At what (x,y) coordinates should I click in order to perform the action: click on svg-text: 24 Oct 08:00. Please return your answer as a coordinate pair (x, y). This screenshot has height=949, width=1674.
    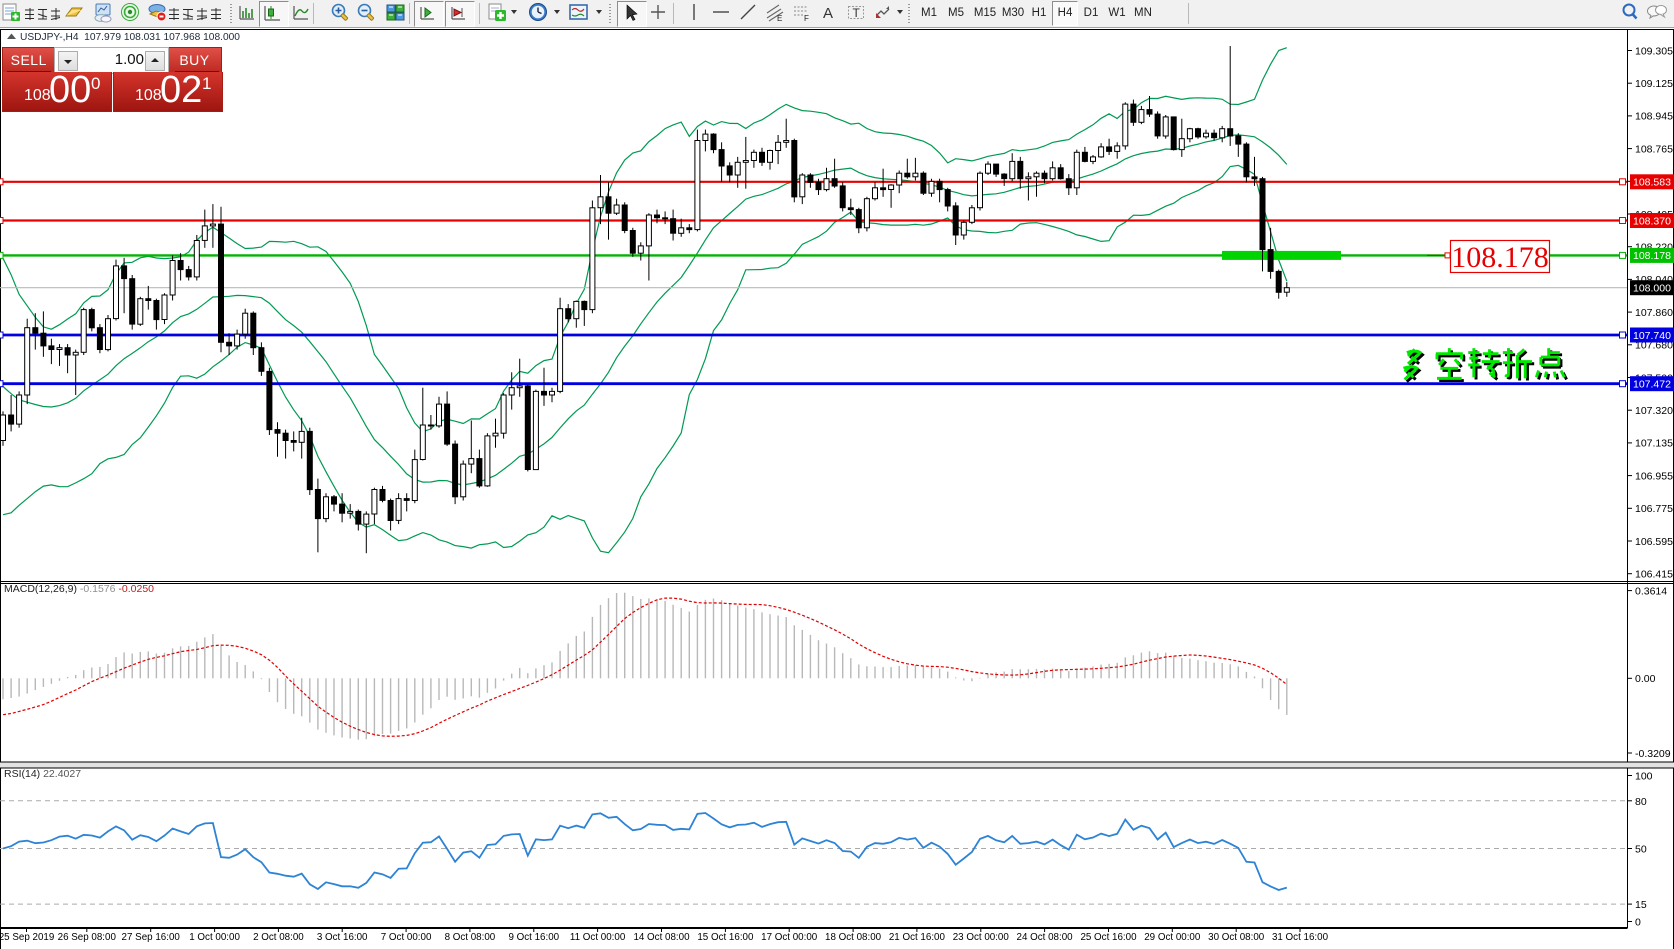
    Looking at the image, I should click on (1045, 937).